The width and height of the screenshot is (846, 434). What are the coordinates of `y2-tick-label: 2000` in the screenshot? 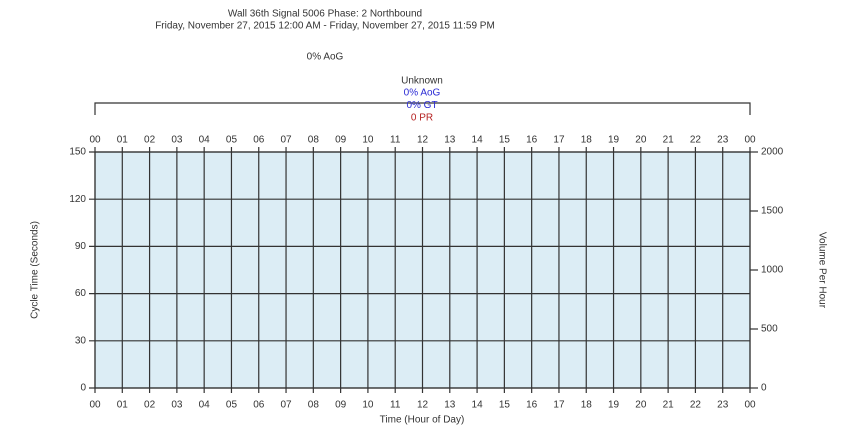 It's located at (772, 152).